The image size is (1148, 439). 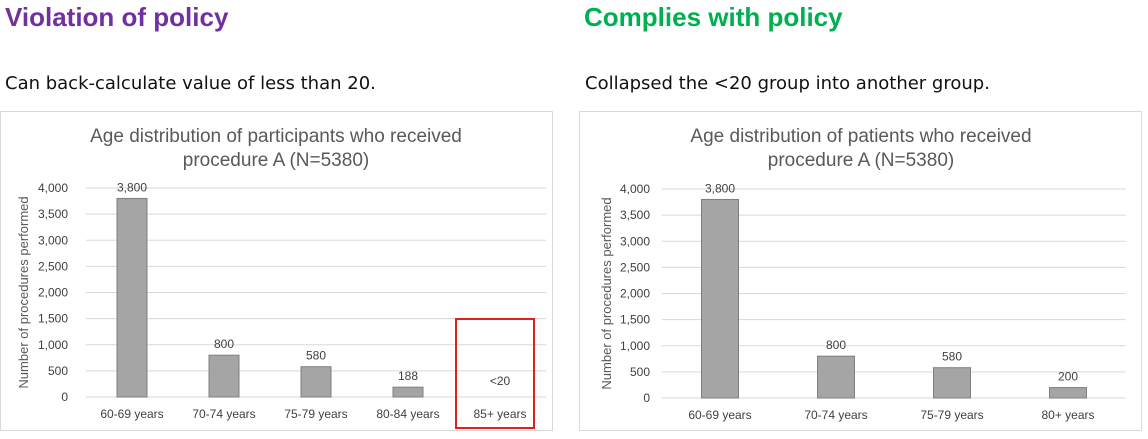 I want to click on compliance-category-label: 60-69 years, so click(x=719, y=415).